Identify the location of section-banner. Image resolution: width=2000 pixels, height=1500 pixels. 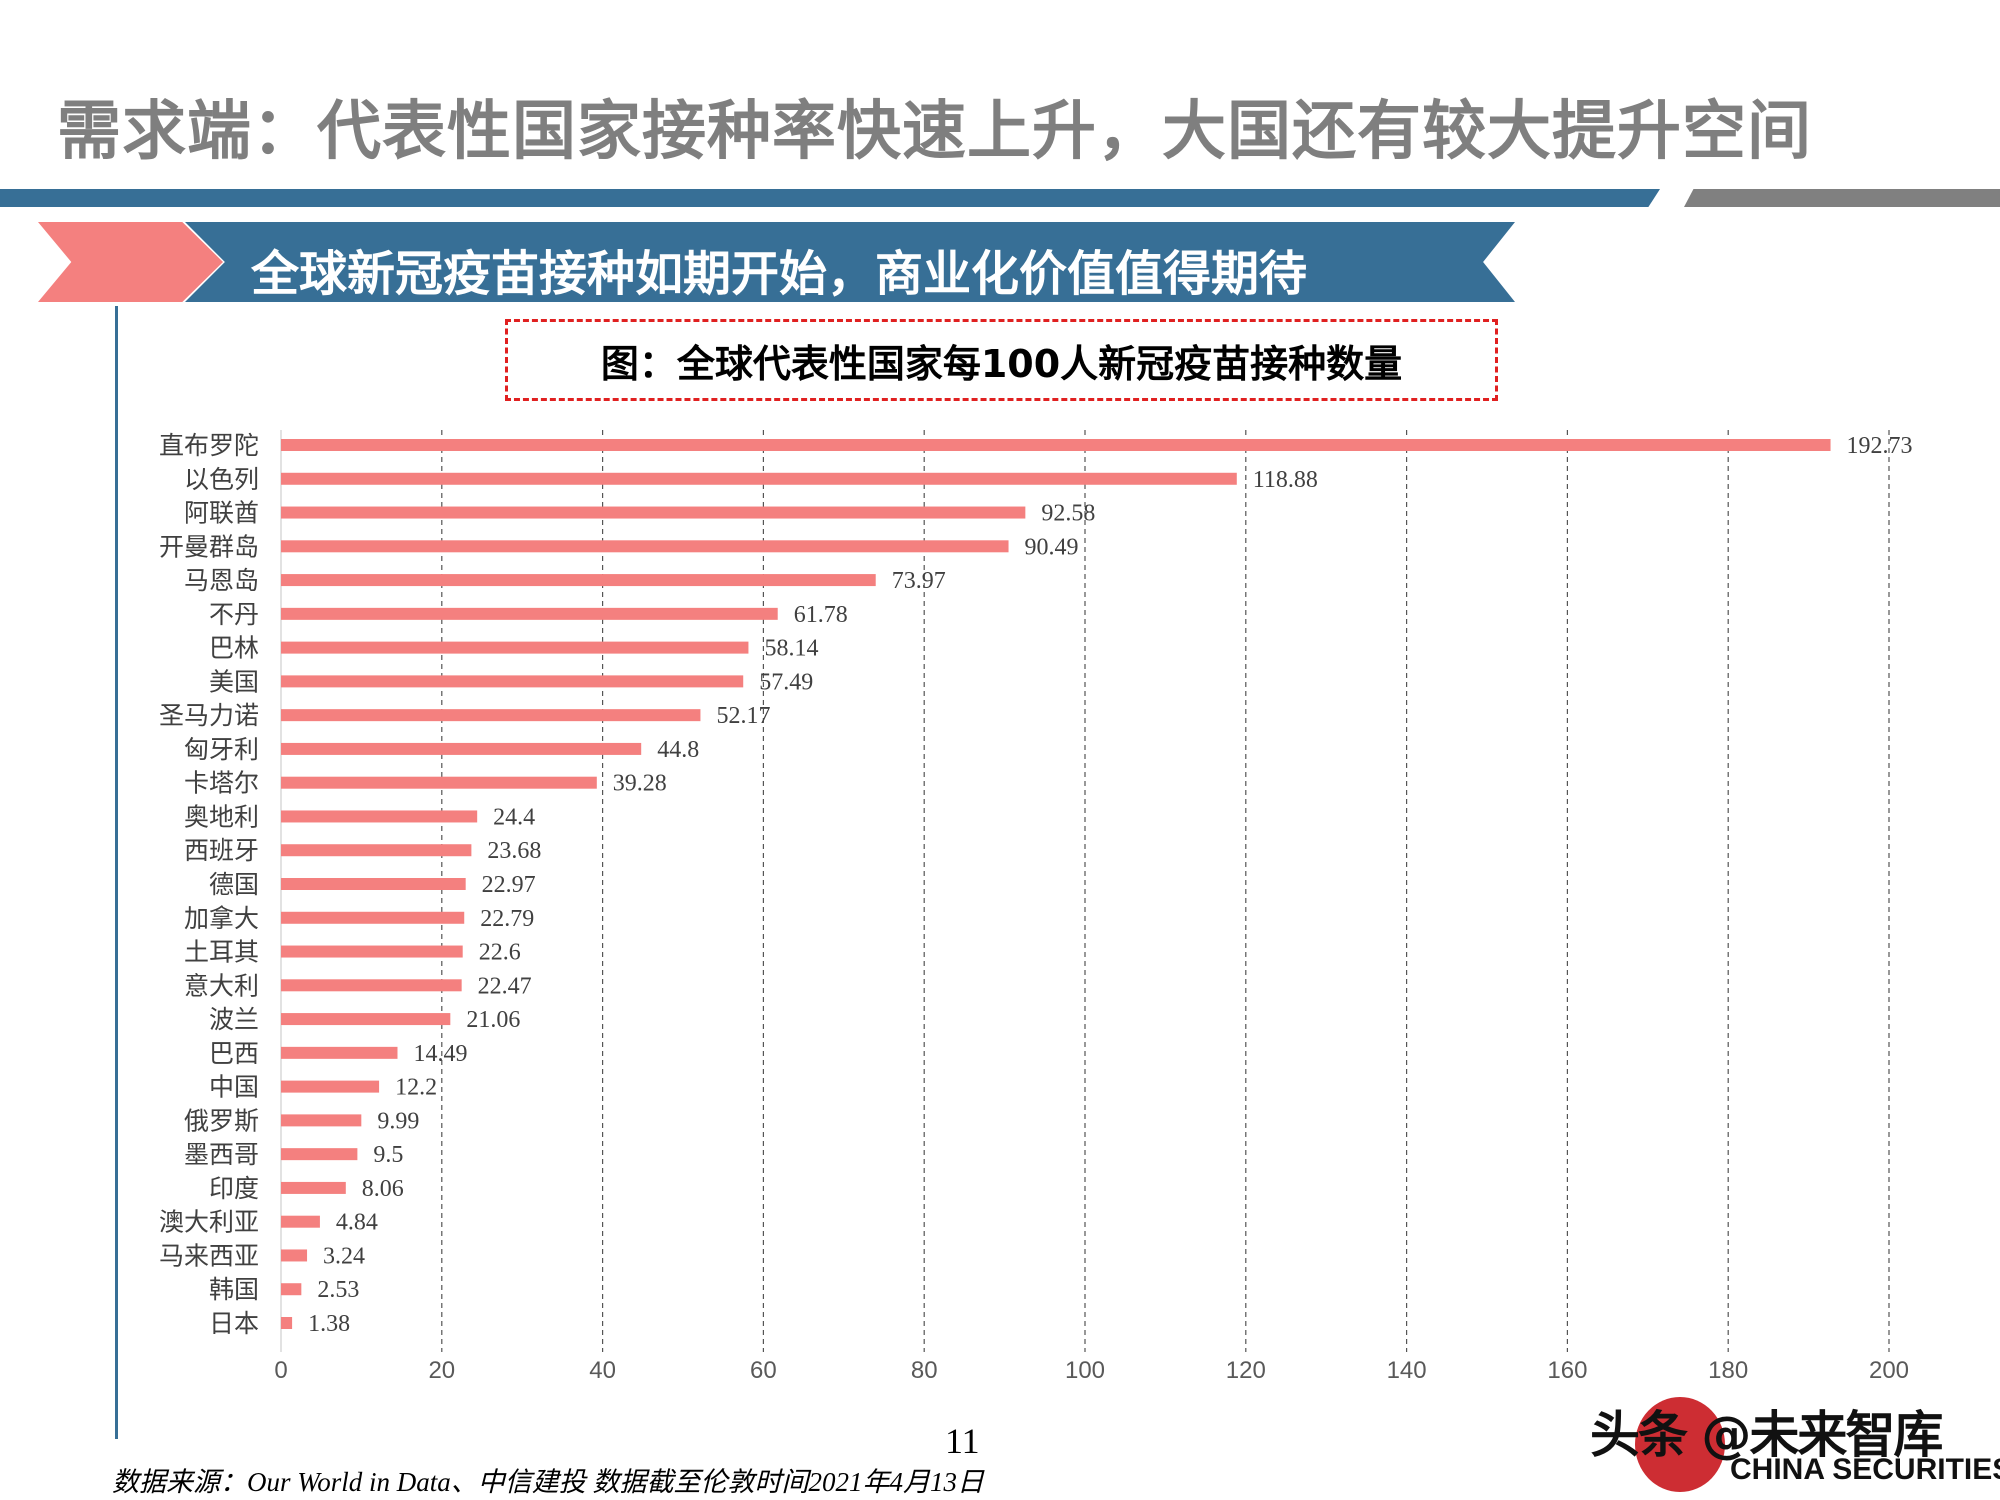
(850, 262).